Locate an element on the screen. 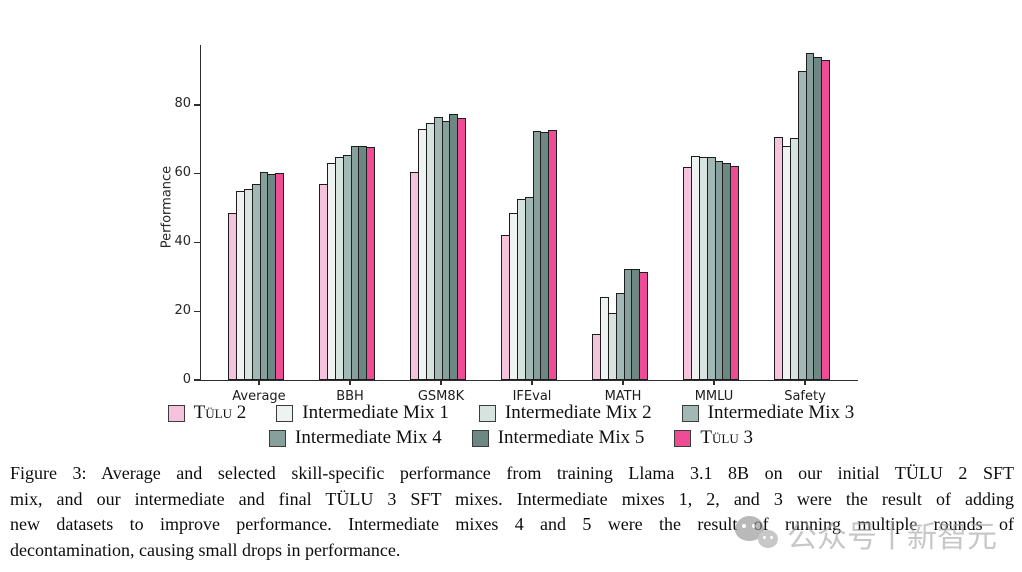 Image resolution: width=1022 pixels, height=572 pixels. legend-label-t-lu-3: Tülu 3 is located at coordinates (726, 437).